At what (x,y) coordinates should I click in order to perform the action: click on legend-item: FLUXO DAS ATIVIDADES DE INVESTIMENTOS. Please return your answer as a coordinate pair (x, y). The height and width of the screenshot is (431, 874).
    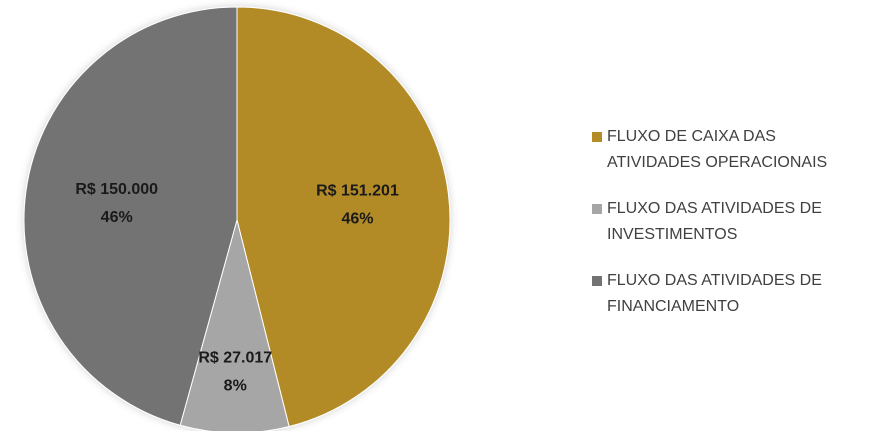
    Looking at the image, I should click on (730, 222).